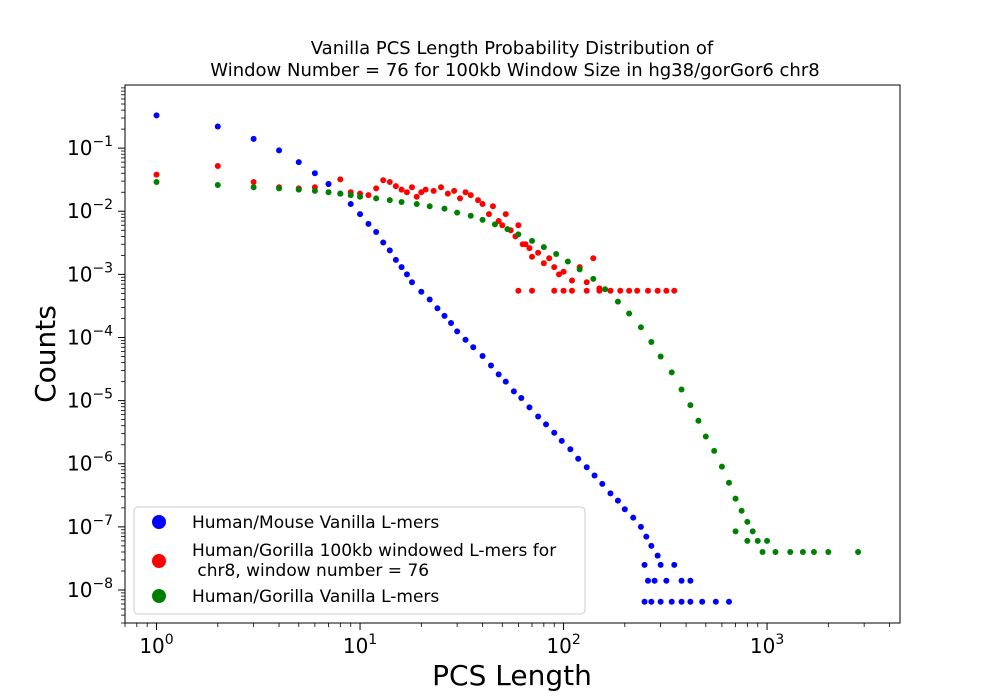 The height and width of the screenshot is (700, 1000). What do you see at coordinates (90, 400) in the screenshot?
I see `y-tick-label: 10⁻⁵` at bounding box center [90, 400].